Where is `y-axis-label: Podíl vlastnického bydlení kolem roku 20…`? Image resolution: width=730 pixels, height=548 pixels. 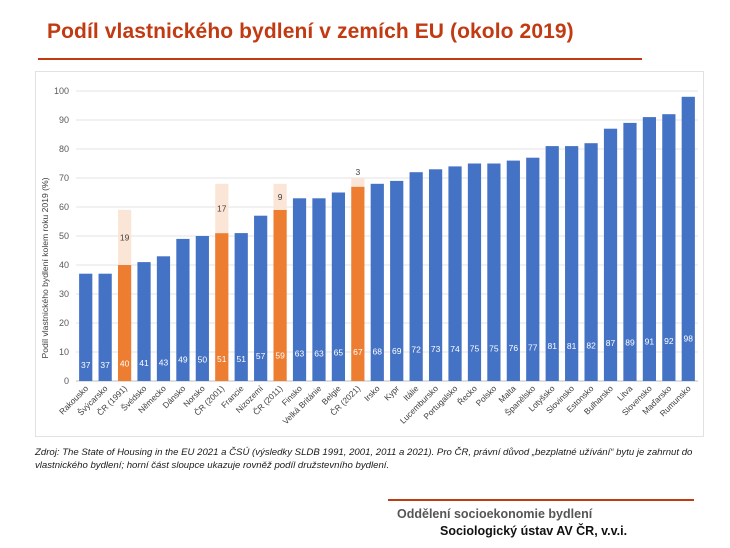 y-axis-label: Podíl vlastnického bydlení kolem roku 20… is located at coordinates (45, 267).